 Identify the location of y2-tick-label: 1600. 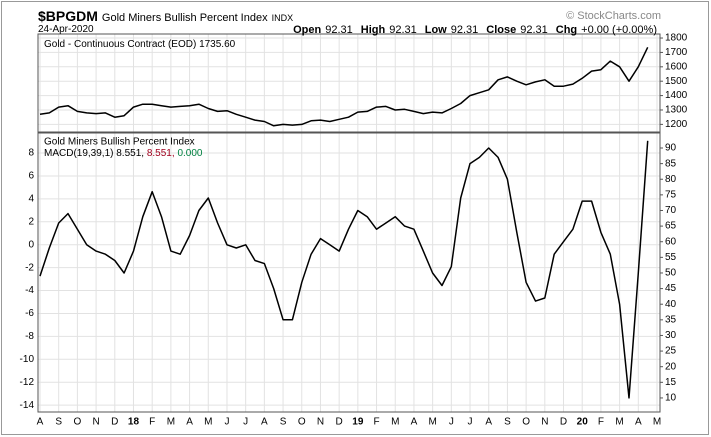
(676, 66).